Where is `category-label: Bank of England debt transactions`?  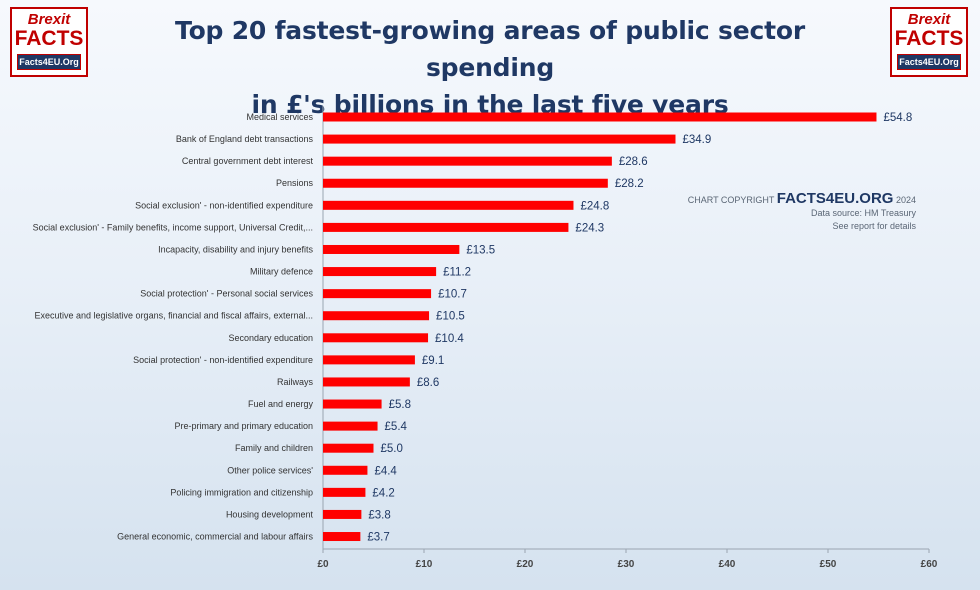 category-label: Bank of England debt transactions is located at coordinates (245, 139).